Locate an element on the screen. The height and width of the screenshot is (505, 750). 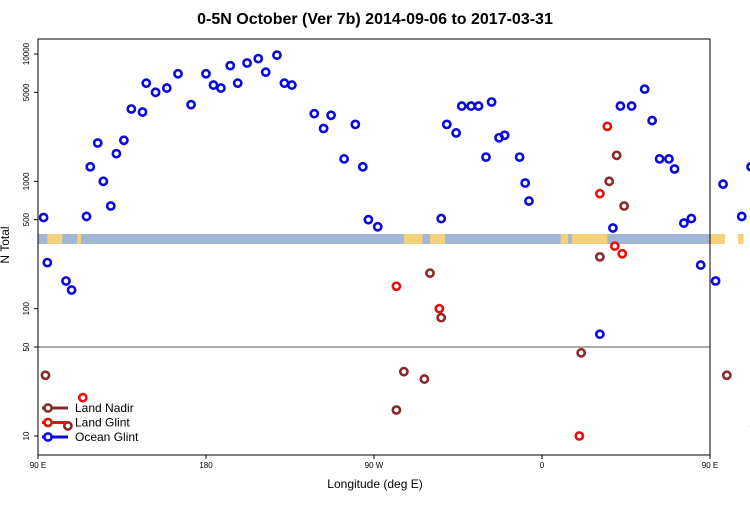
legend-land-nadir-marker is located at coordinates (48, 408).